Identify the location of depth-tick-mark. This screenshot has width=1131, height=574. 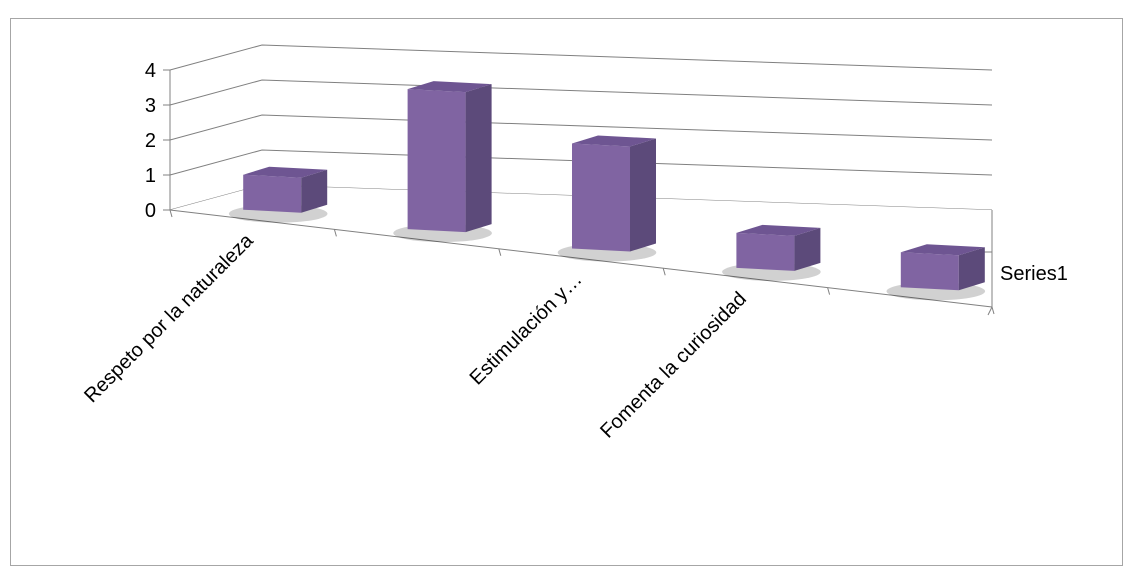
(990, 311).